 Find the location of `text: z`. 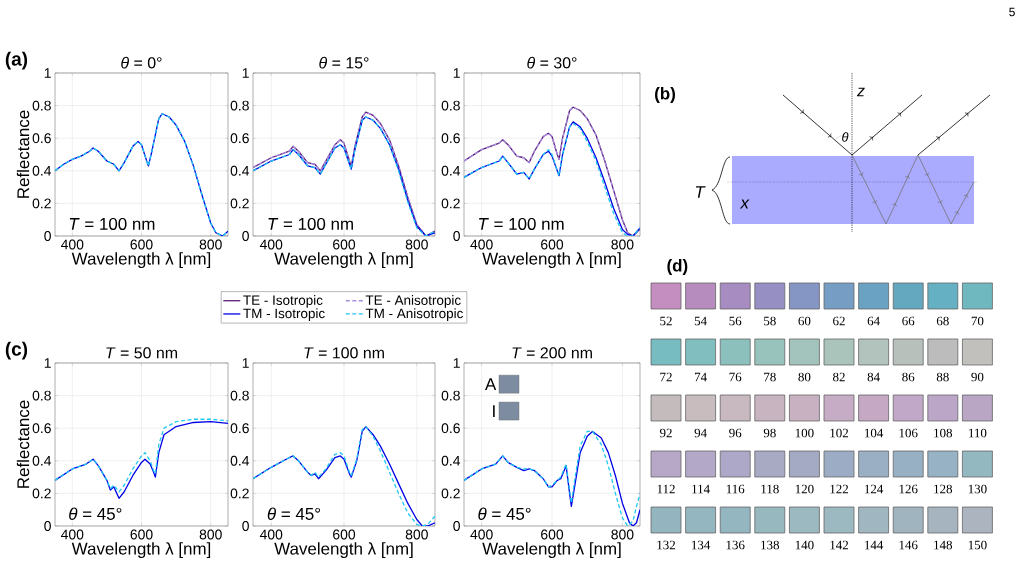

text: z is located at coordinates (860, 92).